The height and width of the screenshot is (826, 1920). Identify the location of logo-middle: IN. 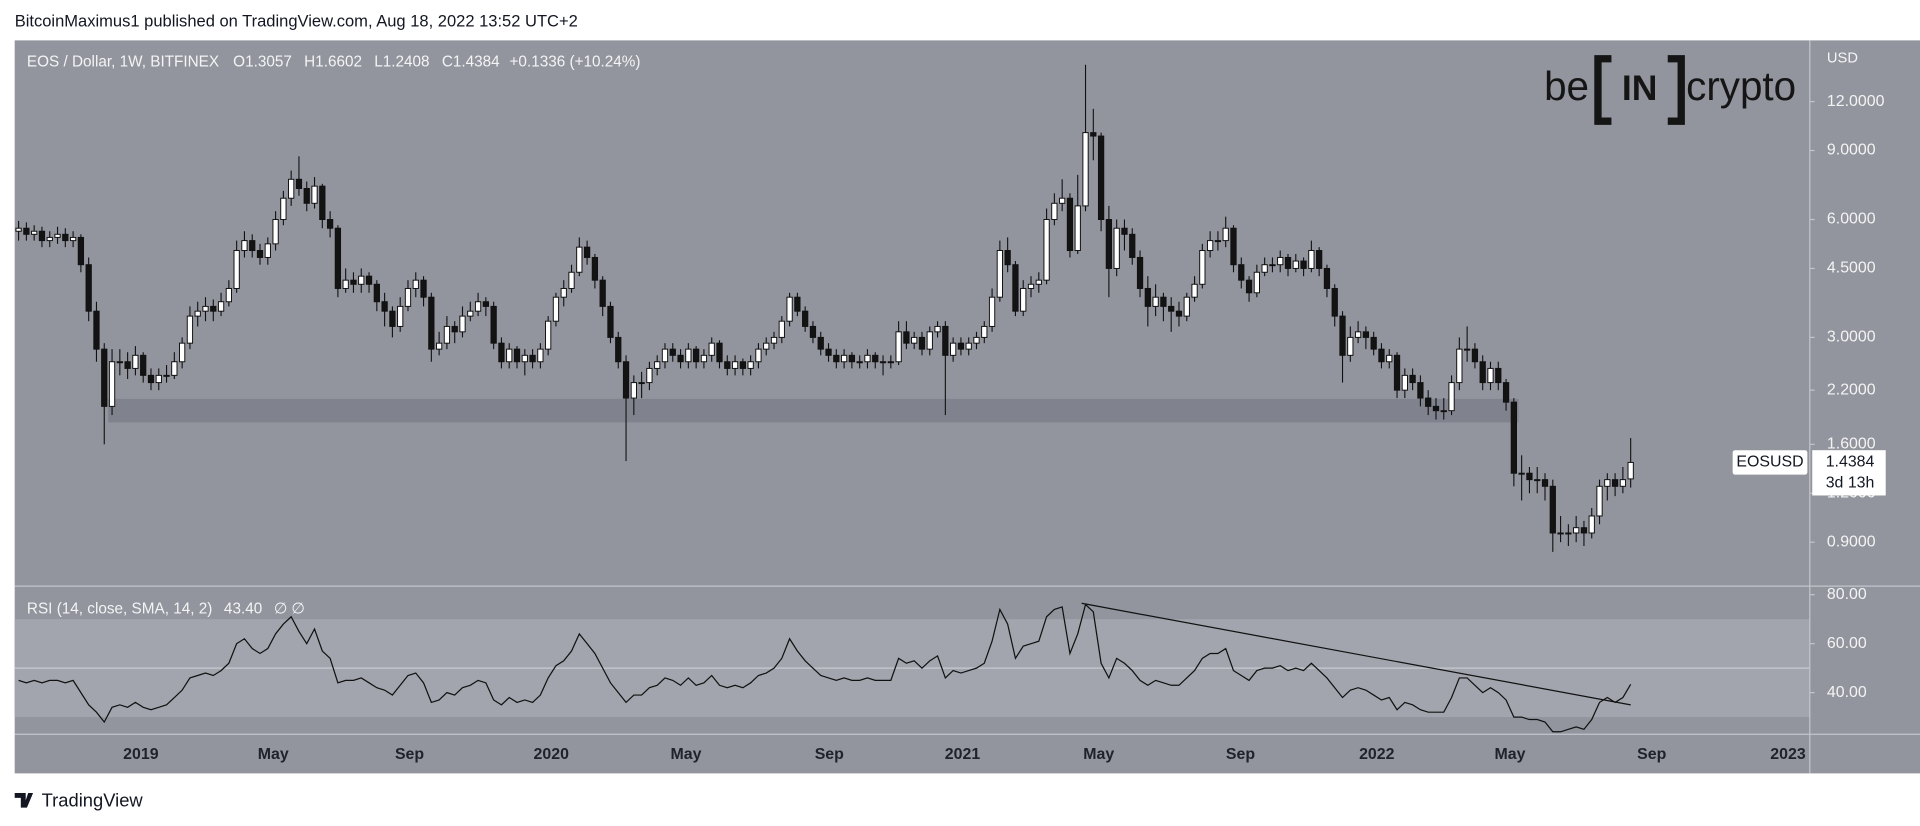
(1640, 88).